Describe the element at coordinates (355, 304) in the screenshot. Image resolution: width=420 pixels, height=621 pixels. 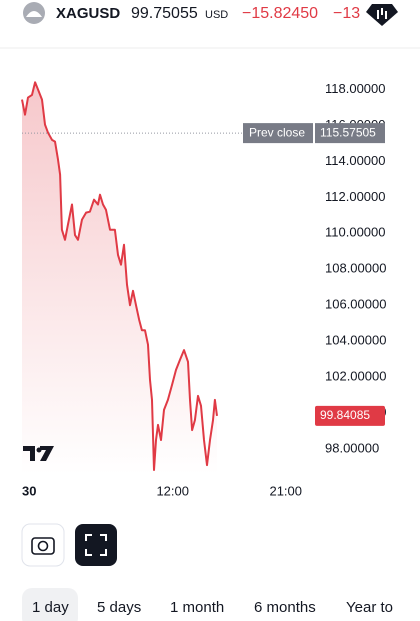
I see `y-tick-label: 106.00000` at that location.